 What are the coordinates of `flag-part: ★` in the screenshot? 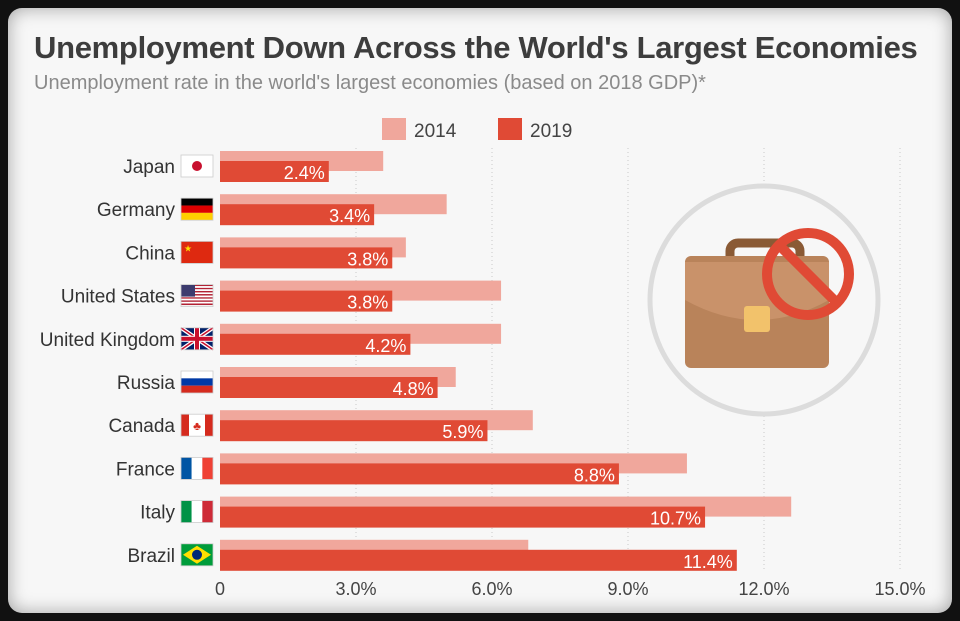 It's located at (188, 248).